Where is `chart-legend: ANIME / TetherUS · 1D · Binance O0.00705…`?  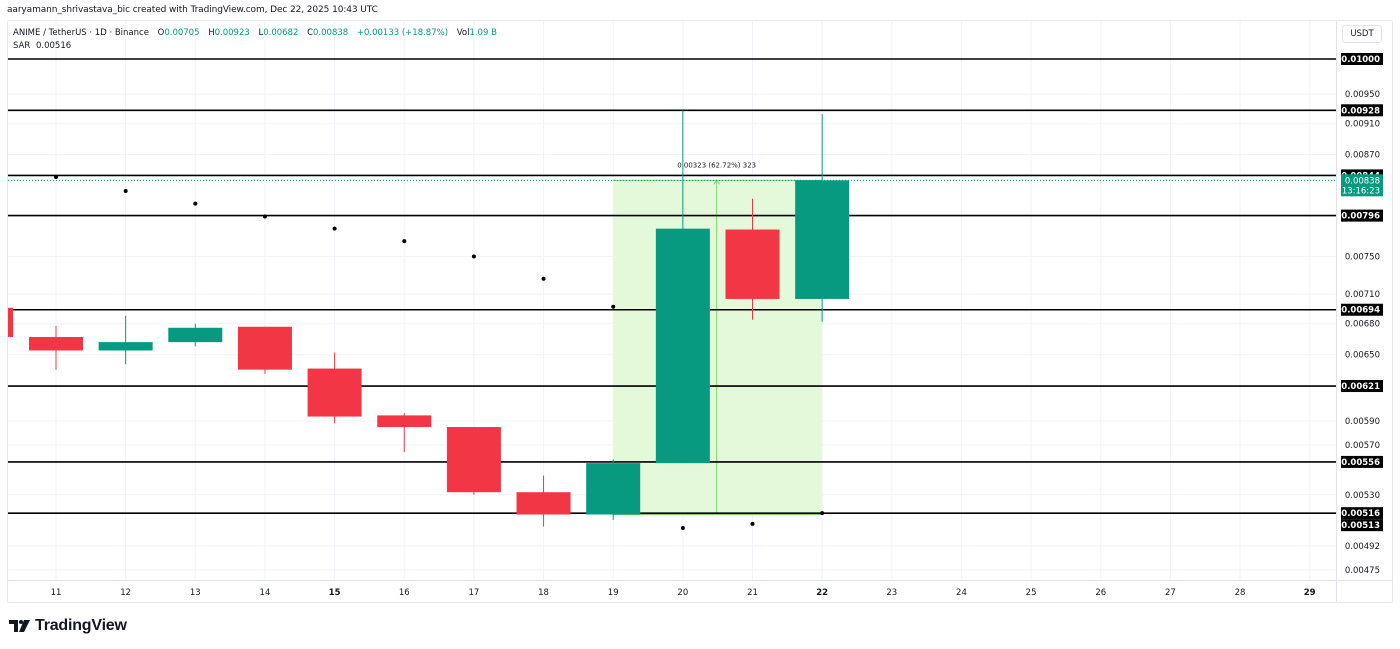
chart-legend: ANIME / TetherUS · 1D · Binance O0.00705… is located at coordinates (255, 40).